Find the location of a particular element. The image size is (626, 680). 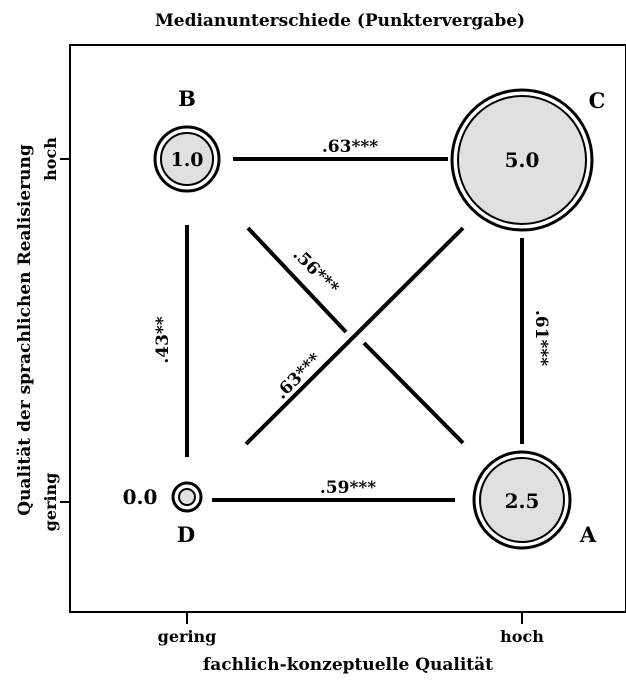

node-a-letter: A is located at coordinates (588, 534).